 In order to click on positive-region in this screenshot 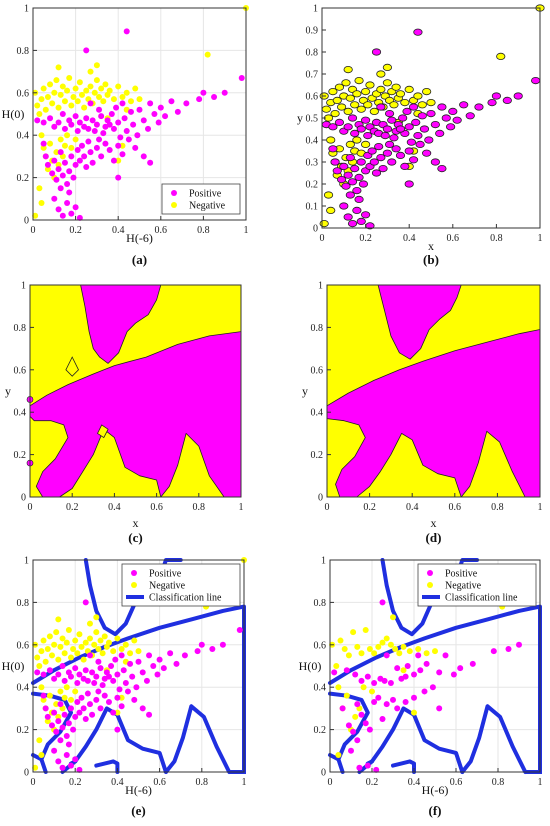, I will do `click(135, 414)`.